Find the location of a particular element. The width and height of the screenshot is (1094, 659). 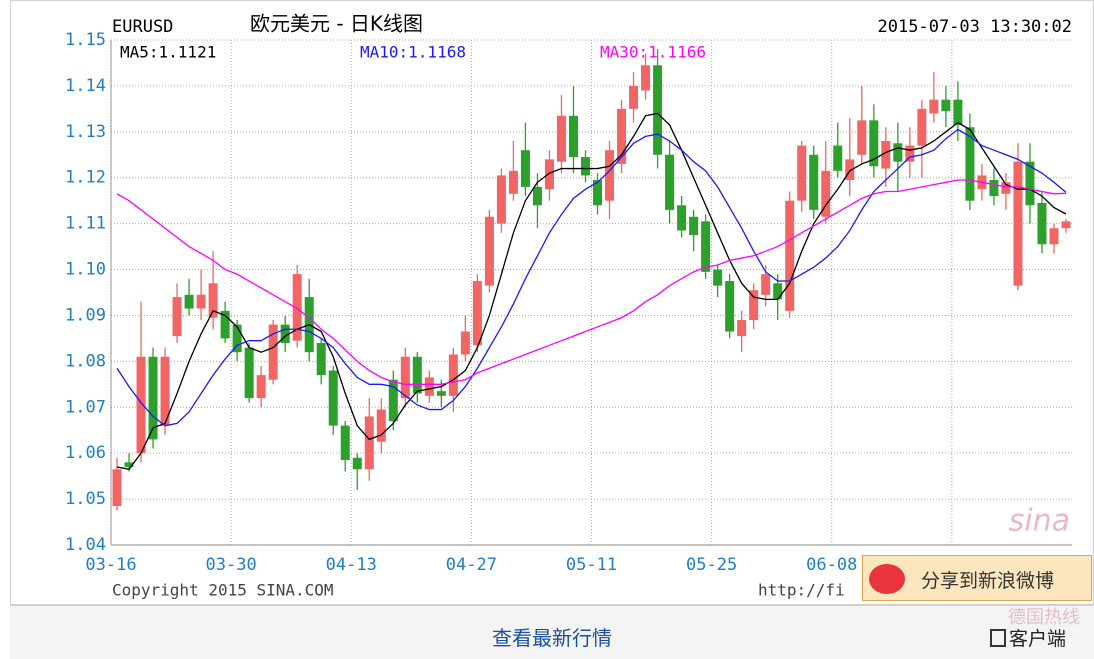

symbol: EURUSD is located at coordinates (142, 27).